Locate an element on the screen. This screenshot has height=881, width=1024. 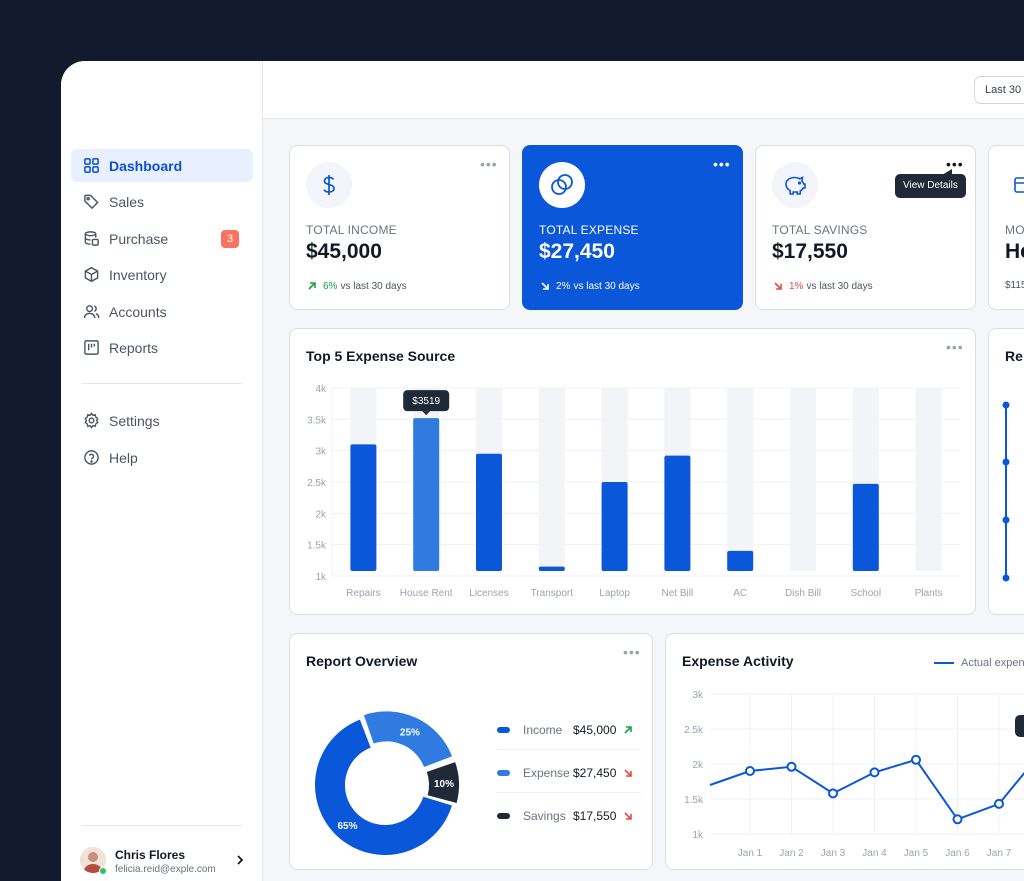
topbar: Last 30 days is located at coordinates (643, 90).